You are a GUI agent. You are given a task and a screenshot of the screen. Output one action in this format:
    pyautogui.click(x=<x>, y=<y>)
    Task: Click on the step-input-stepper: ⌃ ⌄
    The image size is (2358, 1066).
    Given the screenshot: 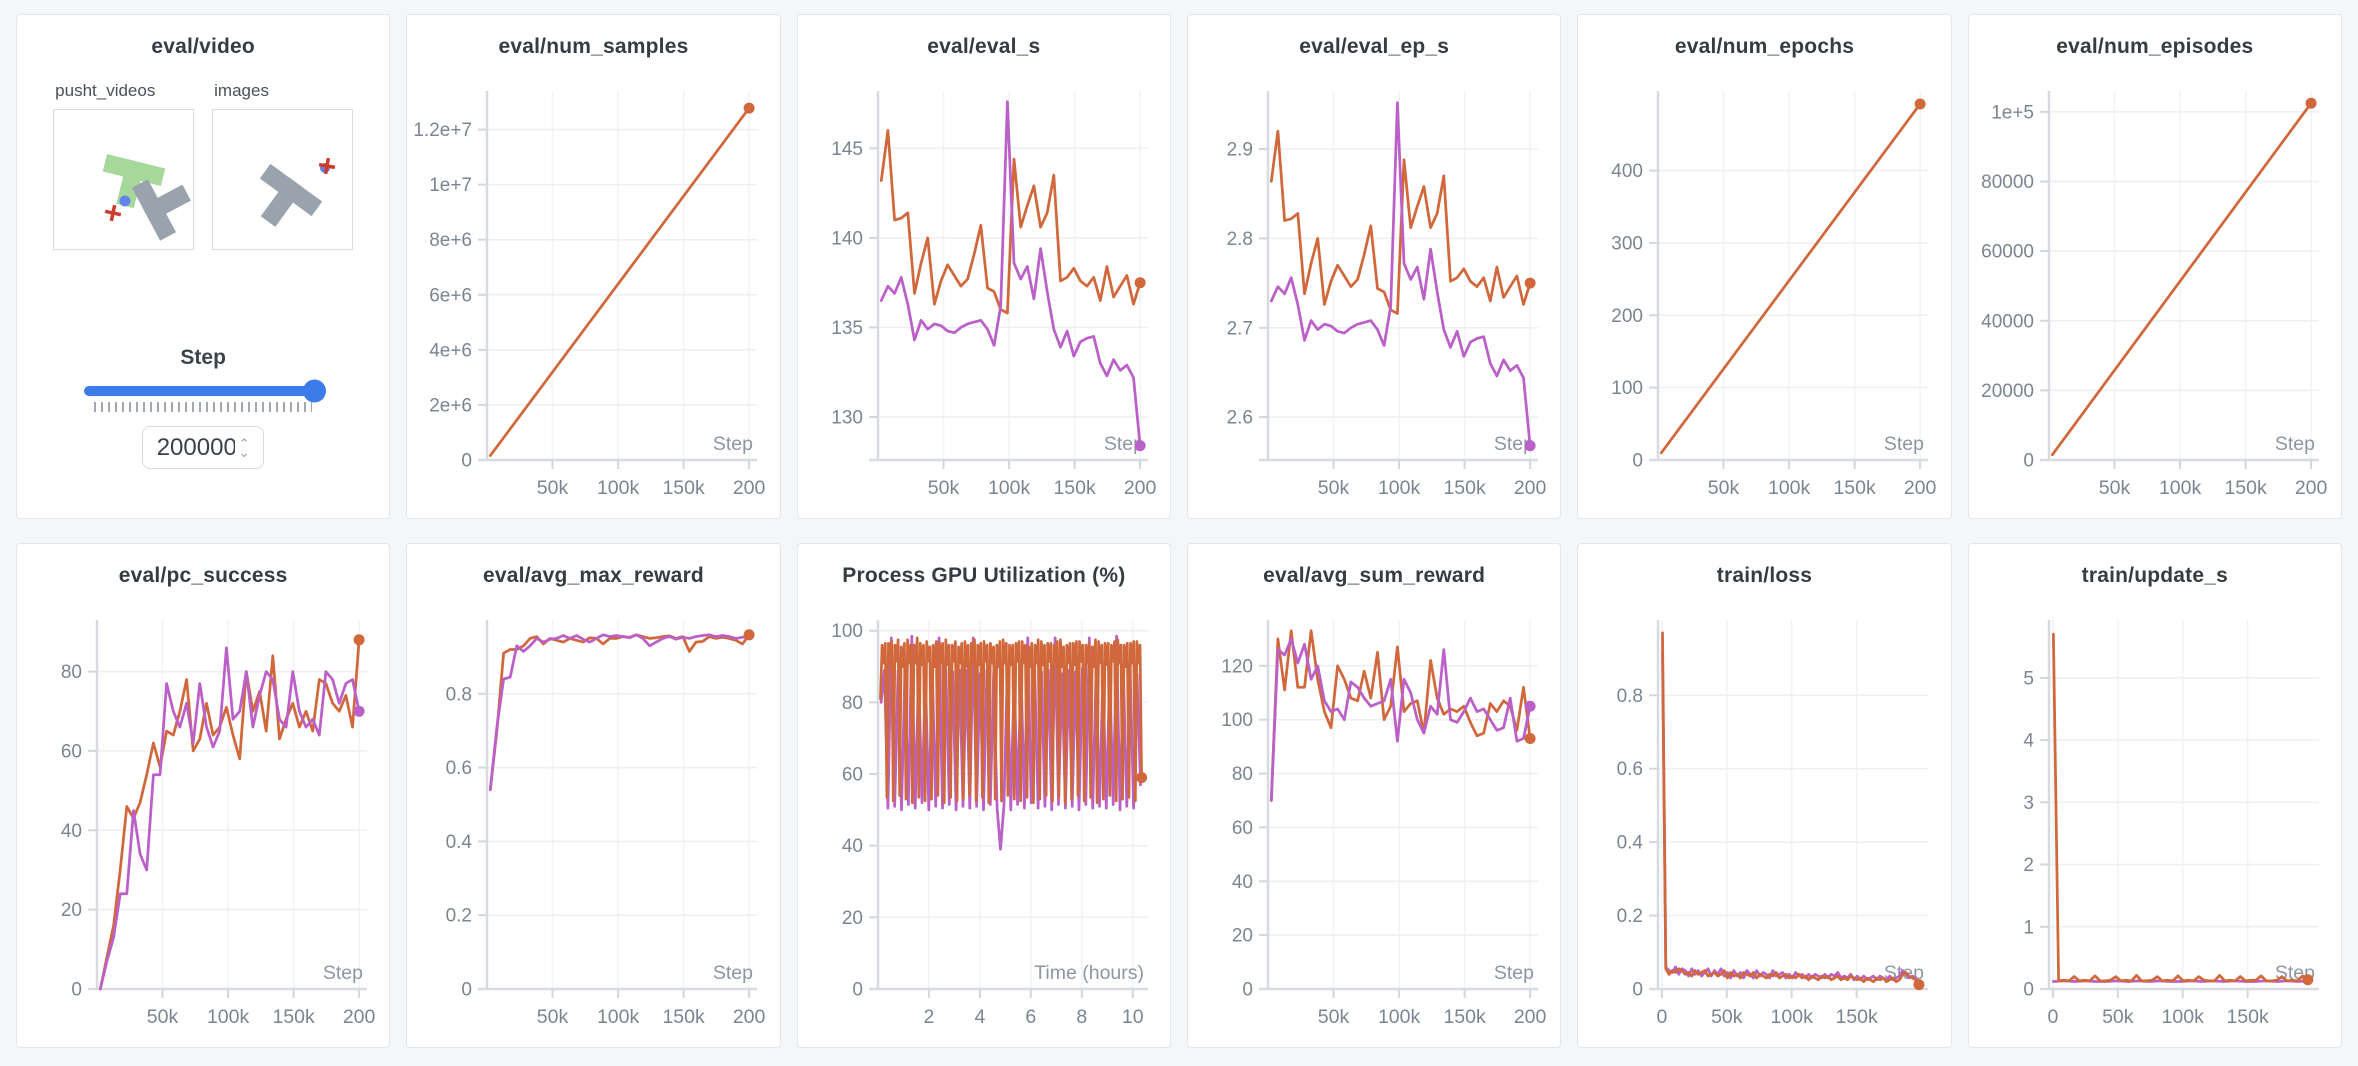 What is the action you would take?
    pyautogui.click(x=244, y=447)
    